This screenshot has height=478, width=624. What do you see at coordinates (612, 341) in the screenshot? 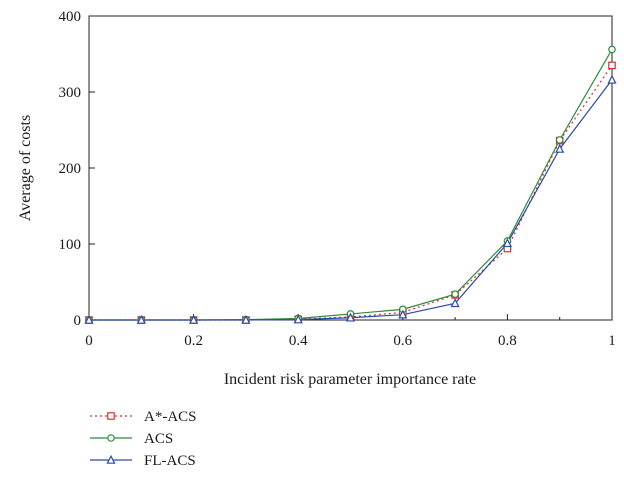
I see `x-tick-label: 1` at bounding box center [612, 341].